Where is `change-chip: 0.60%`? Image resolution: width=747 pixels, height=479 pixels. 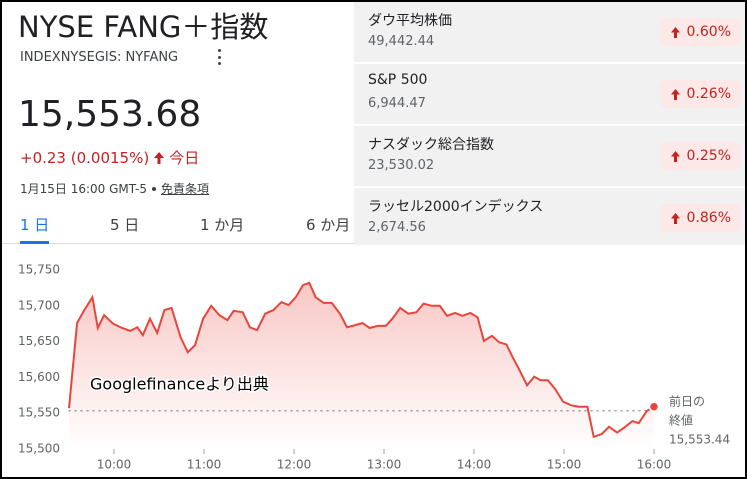
change-chip: 0.60% is located at coordinates (700, 32).